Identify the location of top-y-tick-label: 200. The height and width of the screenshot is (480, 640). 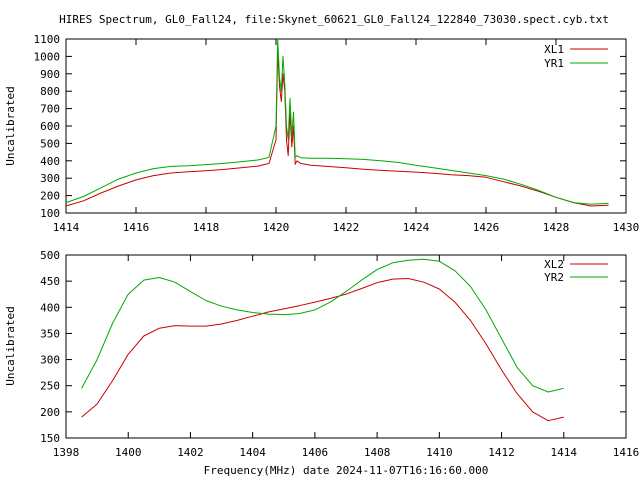
(50, 196).